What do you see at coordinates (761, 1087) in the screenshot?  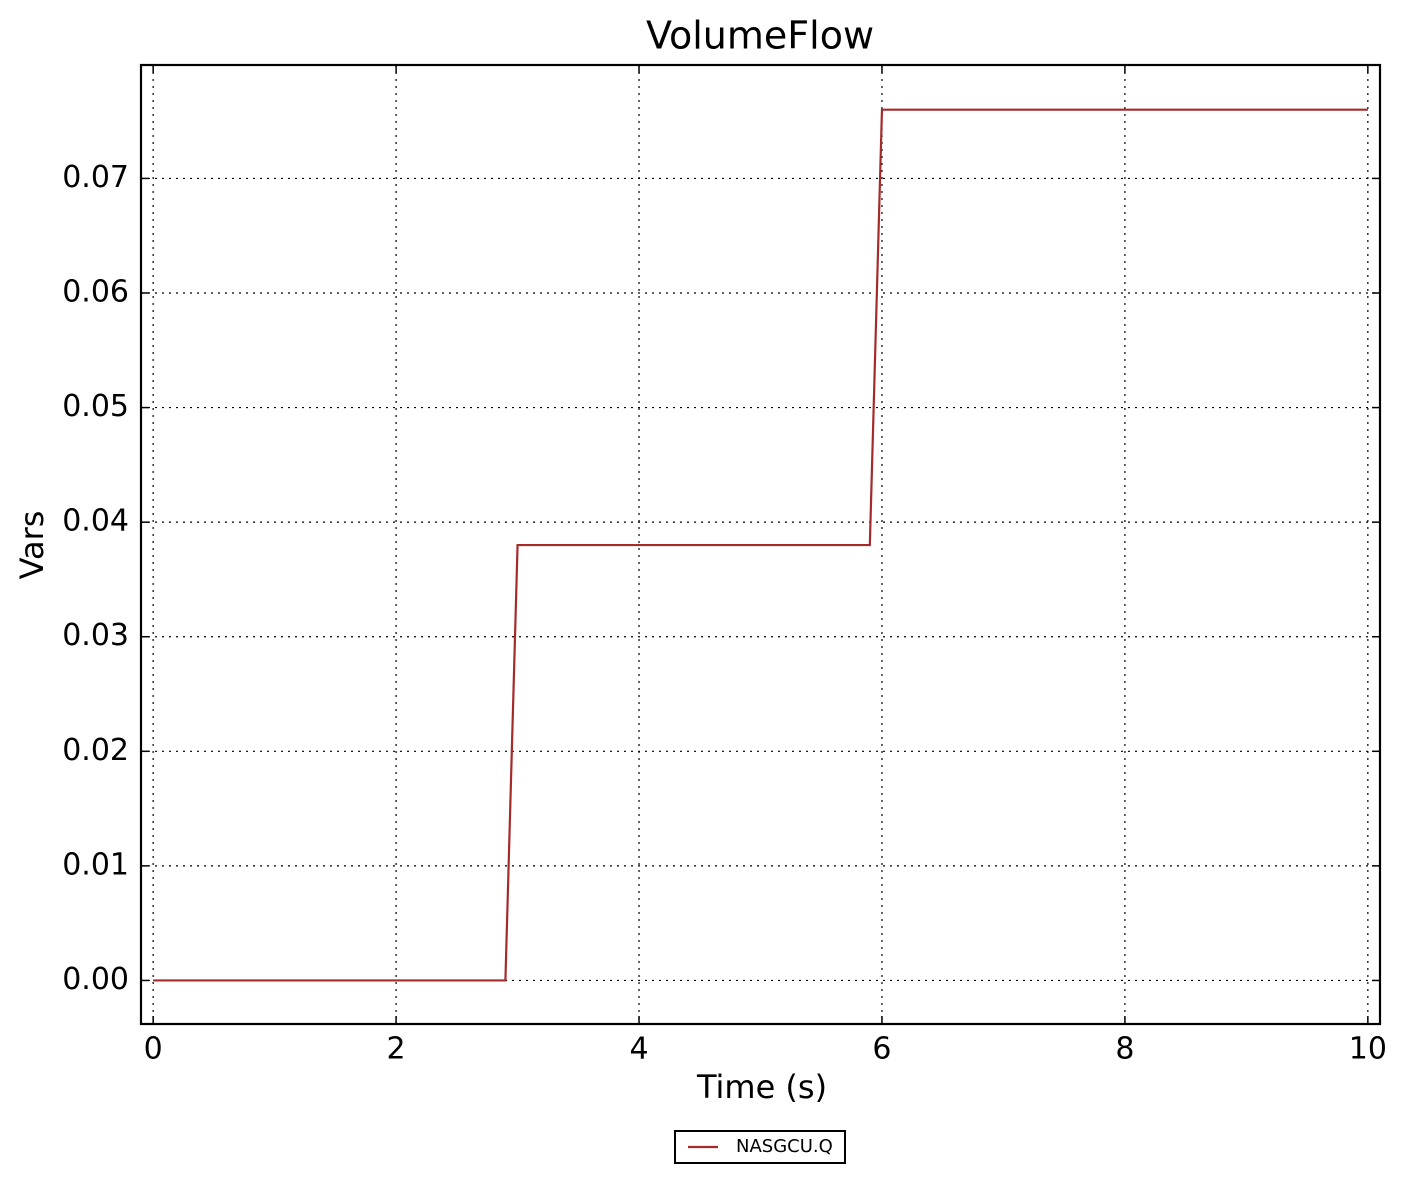 I see `x-axis-label: Time (s)` at bounding box center [761, 1087].